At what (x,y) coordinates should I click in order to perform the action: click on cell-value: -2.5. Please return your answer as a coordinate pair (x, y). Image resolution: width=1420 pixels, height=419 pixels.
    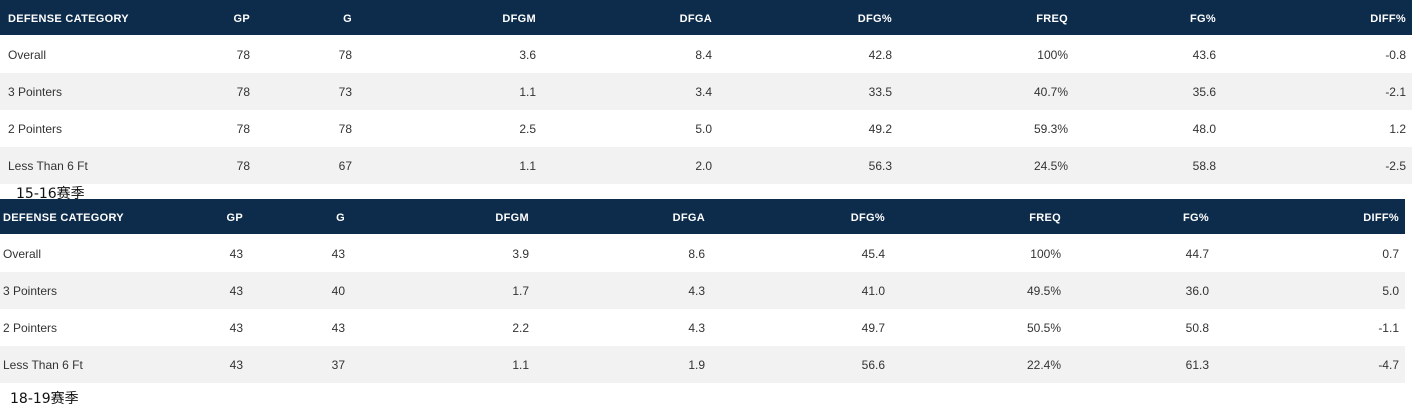
    Looking at the image, I should click on (1395, 166).